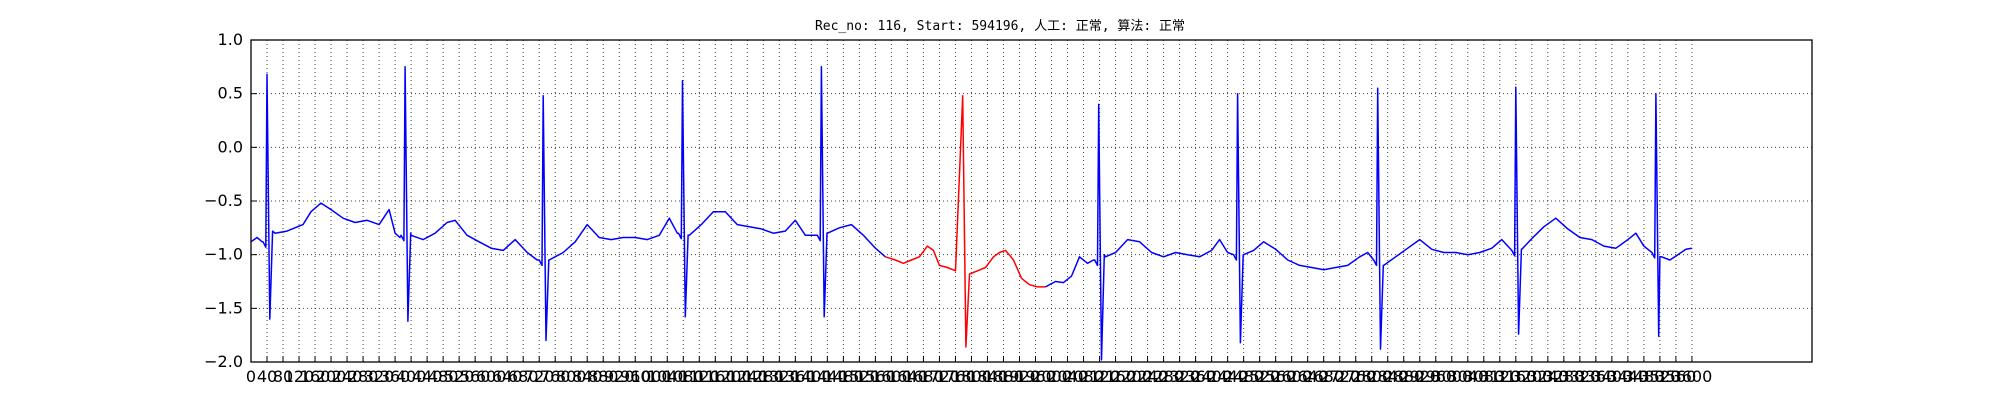 This screenshot has height=400, width=2000. What do you see at coordinates (555, 376) in the screenshot?
I see `x-tick-label: 760` at bounding box center [555, 376].